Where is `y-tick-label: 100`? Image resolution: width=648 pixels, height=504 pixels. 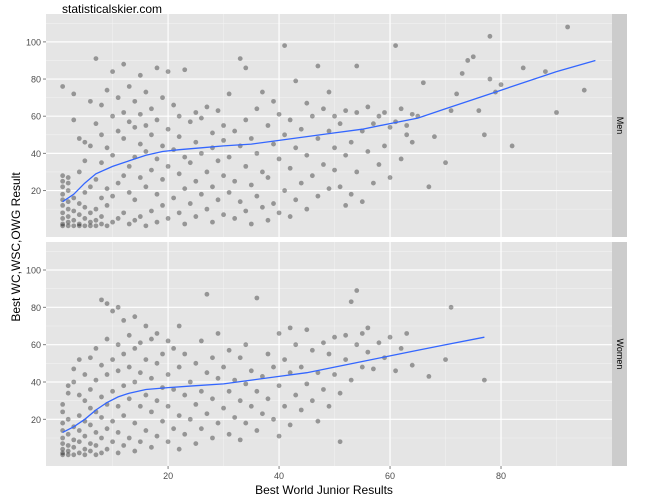
y-tick-label: 100 is located at coordinates (33, 271).